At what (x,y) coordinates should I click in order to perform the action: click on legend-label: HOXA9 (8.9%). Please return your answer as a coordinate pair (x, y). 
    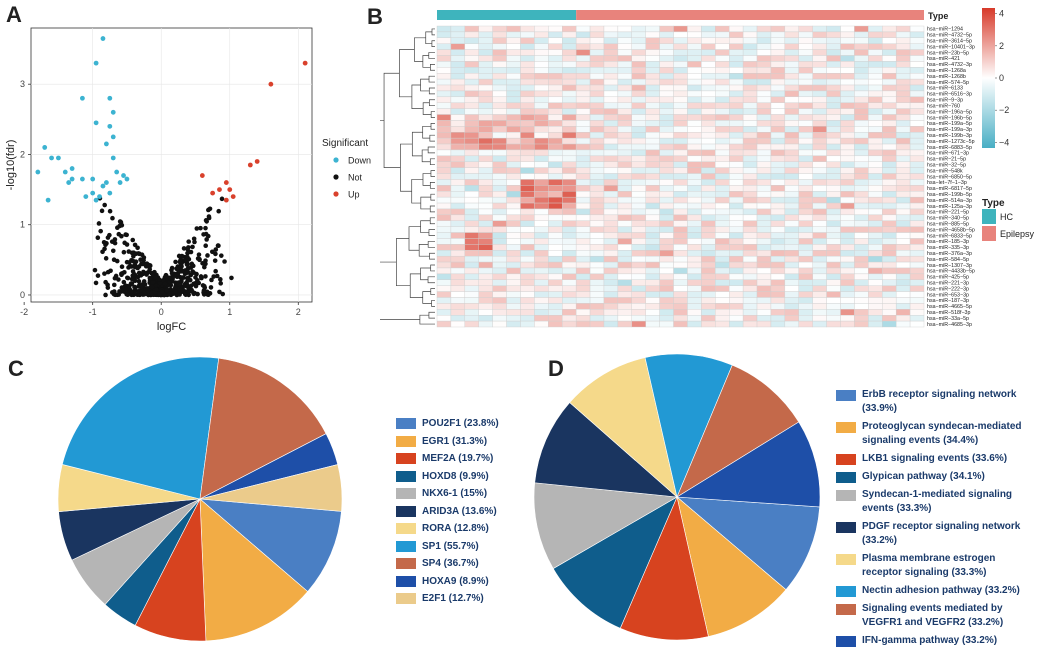
    Looking at the image, I should click on (455, 581).